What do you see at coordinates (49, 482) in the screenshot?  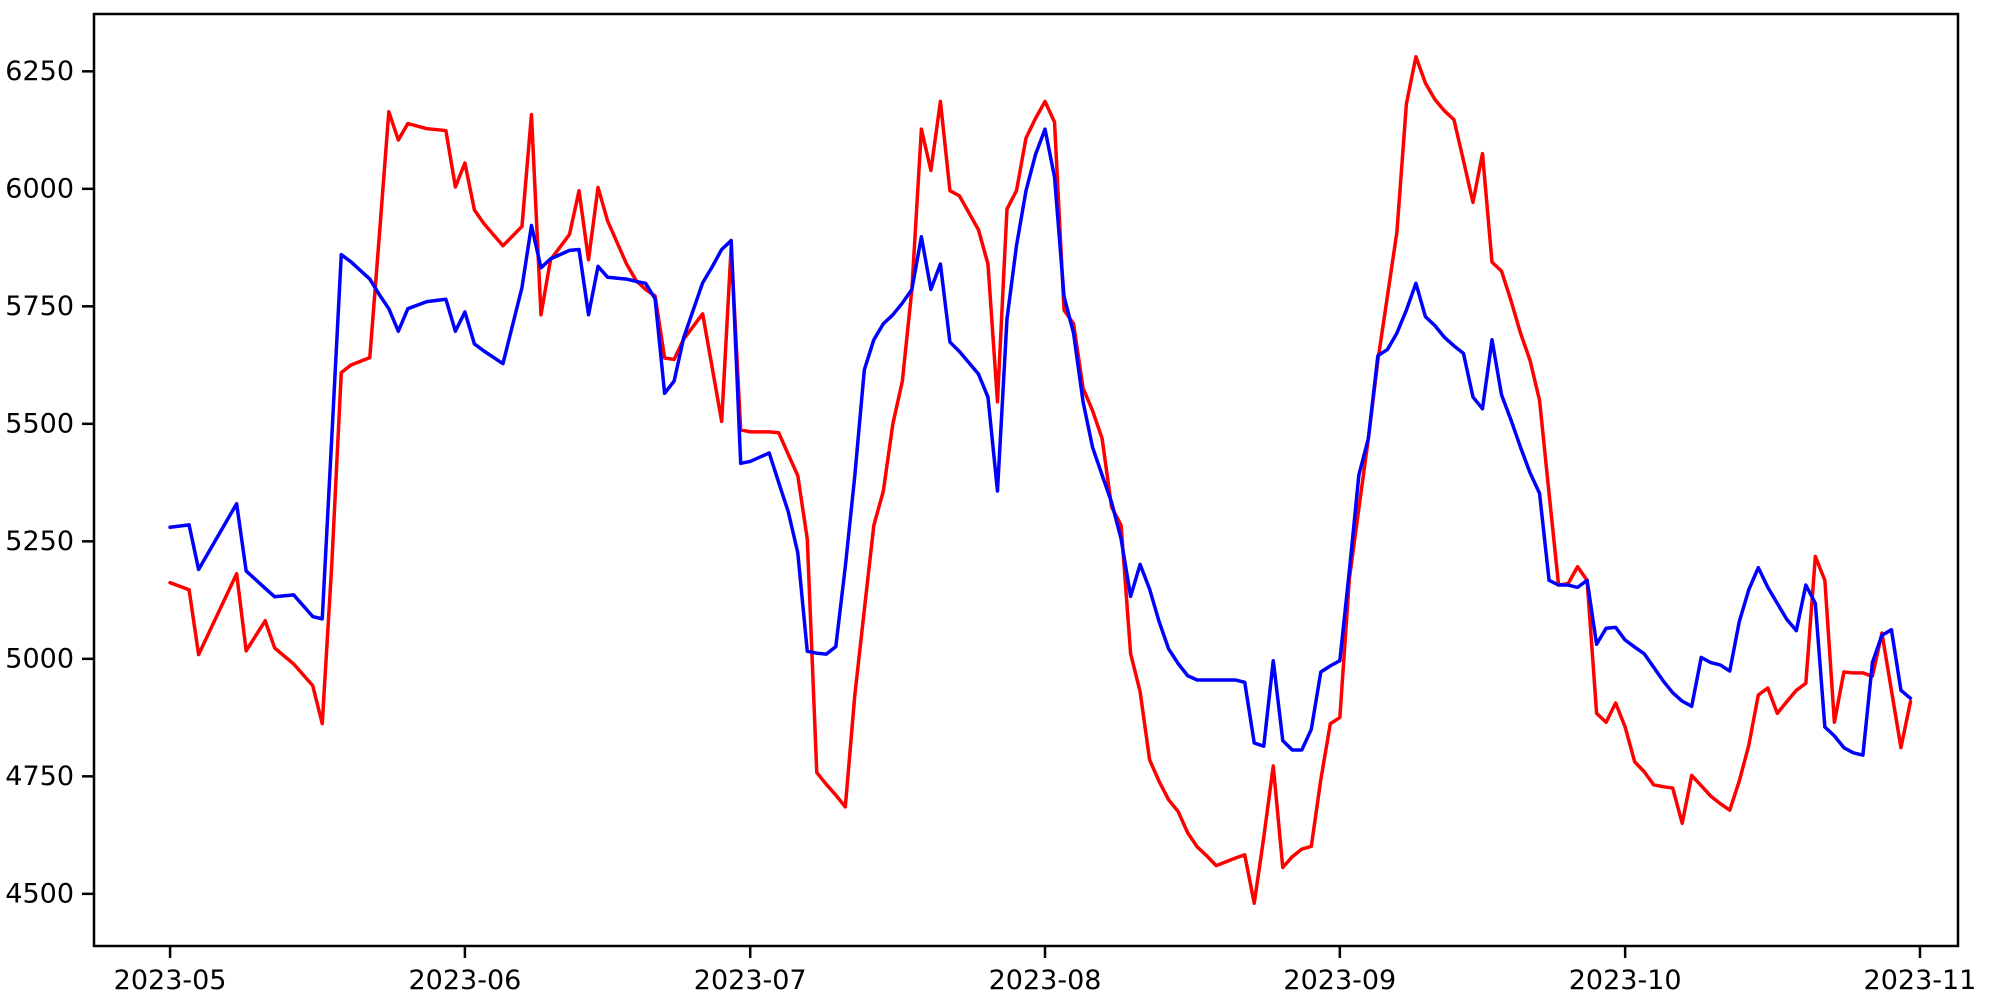 I see `y-axis: 4500 4750 5000 5250 5500 5750 6000 6250` at bounding box center [49, 482].